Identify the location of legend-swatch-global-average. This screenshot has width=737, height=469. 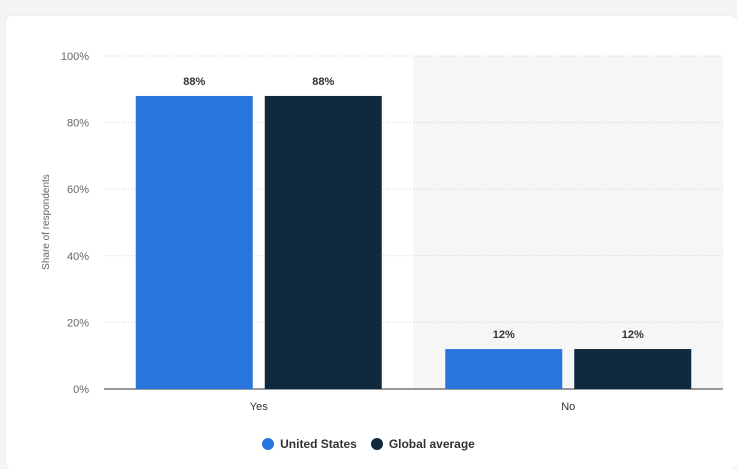
(376, 444).